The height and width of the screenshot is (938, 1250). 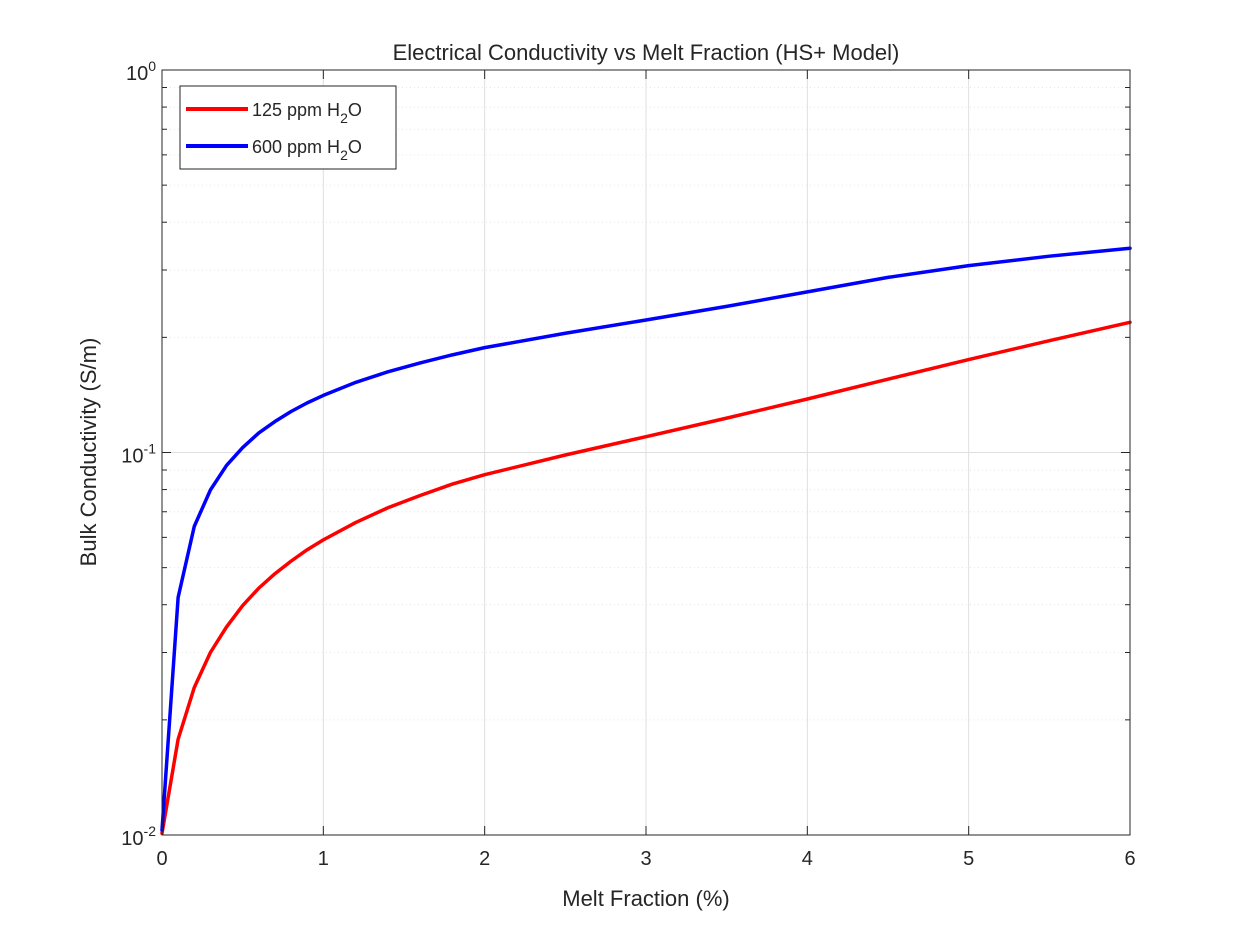 I want to click on x-tick-labels: 0 1 2 3 4 5 6, so click(x=645, y=859).